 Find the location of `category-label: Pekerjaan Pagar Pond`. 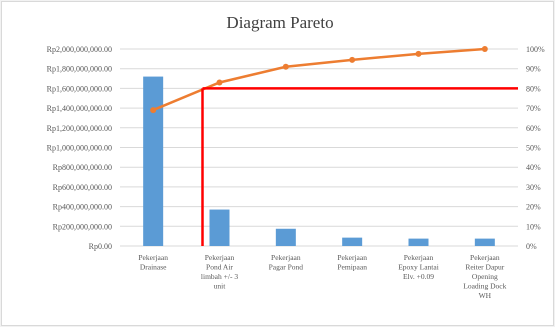

category-label: Pekerjaan Pagar Pond is located at coordinates (286, 262).